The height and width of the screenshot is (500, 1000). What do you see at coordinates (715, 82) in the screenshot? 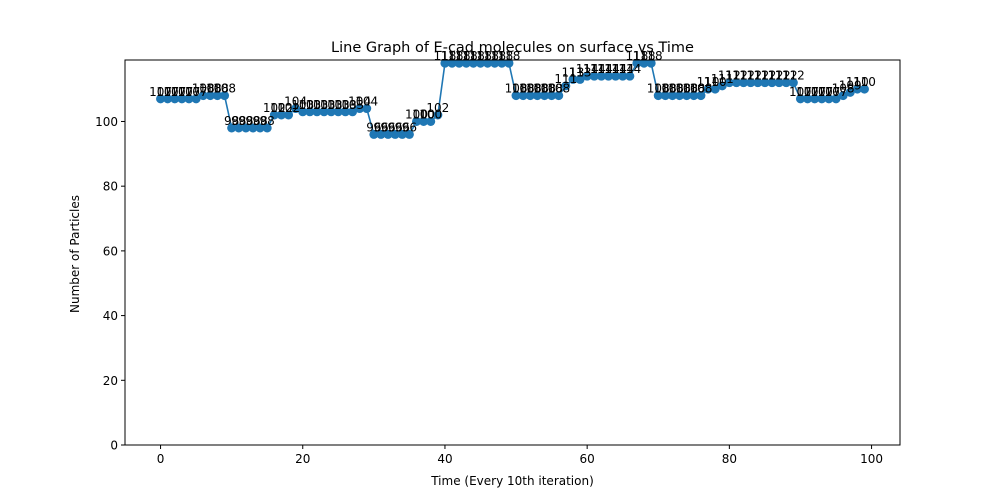
I see `data-label: 110` at bounding box center [715, 82].